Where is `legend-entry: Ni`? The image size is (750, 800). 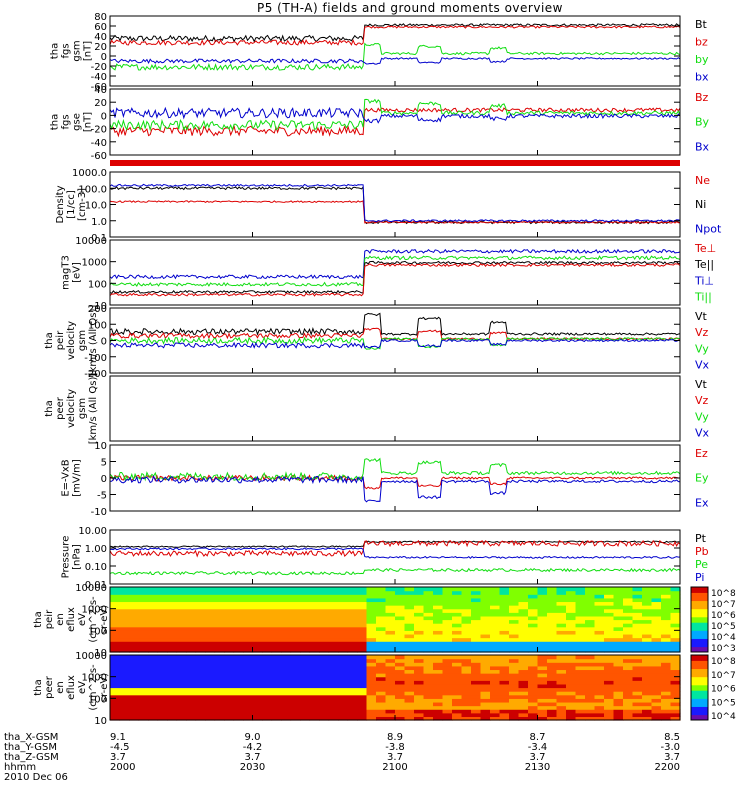
legend-entry: Ni is located at coordinates (700, 204).